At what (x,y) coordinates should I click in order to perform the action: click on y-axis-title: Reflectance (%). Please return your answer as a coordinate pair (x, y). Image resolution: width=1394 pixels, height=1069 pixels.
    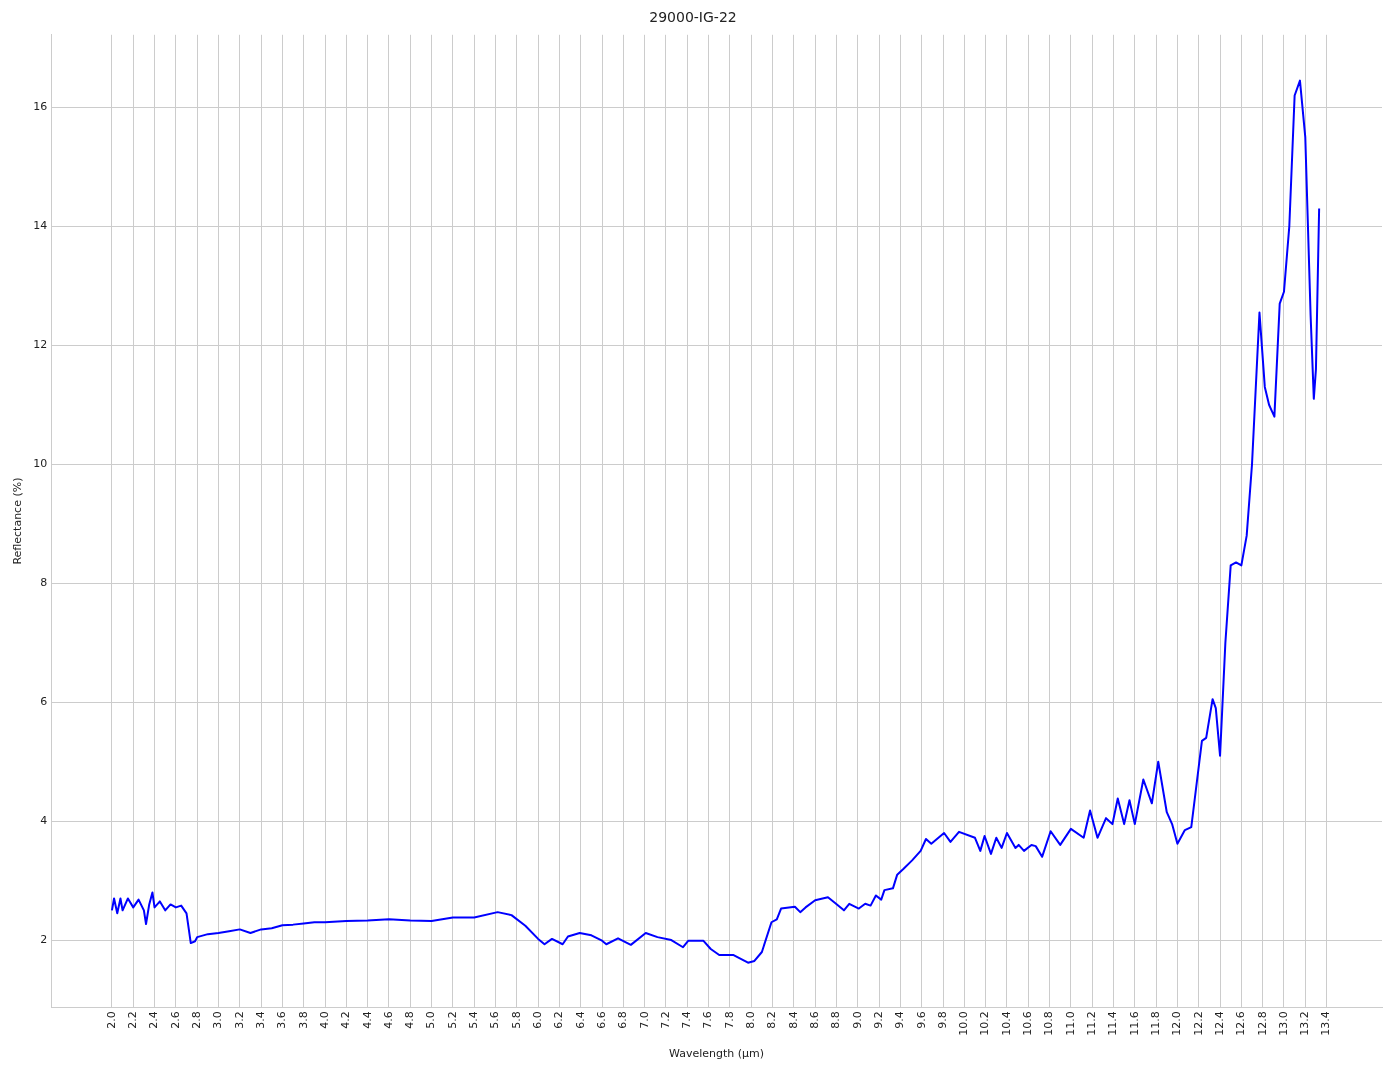
    Looking at the image, I should click on (18, 521).